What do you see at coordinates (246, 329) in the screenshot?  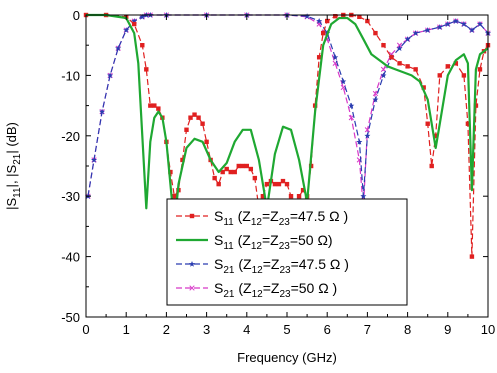 I see `x-tick-label: 4` at bounding box center [246, 329].